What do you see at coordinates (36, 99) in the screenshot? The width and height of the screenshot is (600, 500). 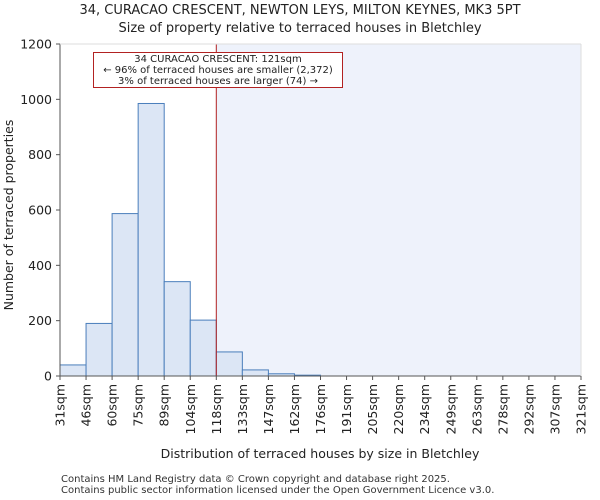 I see `y-tick-label-1000: 1000` at bounding box center [36, 99].